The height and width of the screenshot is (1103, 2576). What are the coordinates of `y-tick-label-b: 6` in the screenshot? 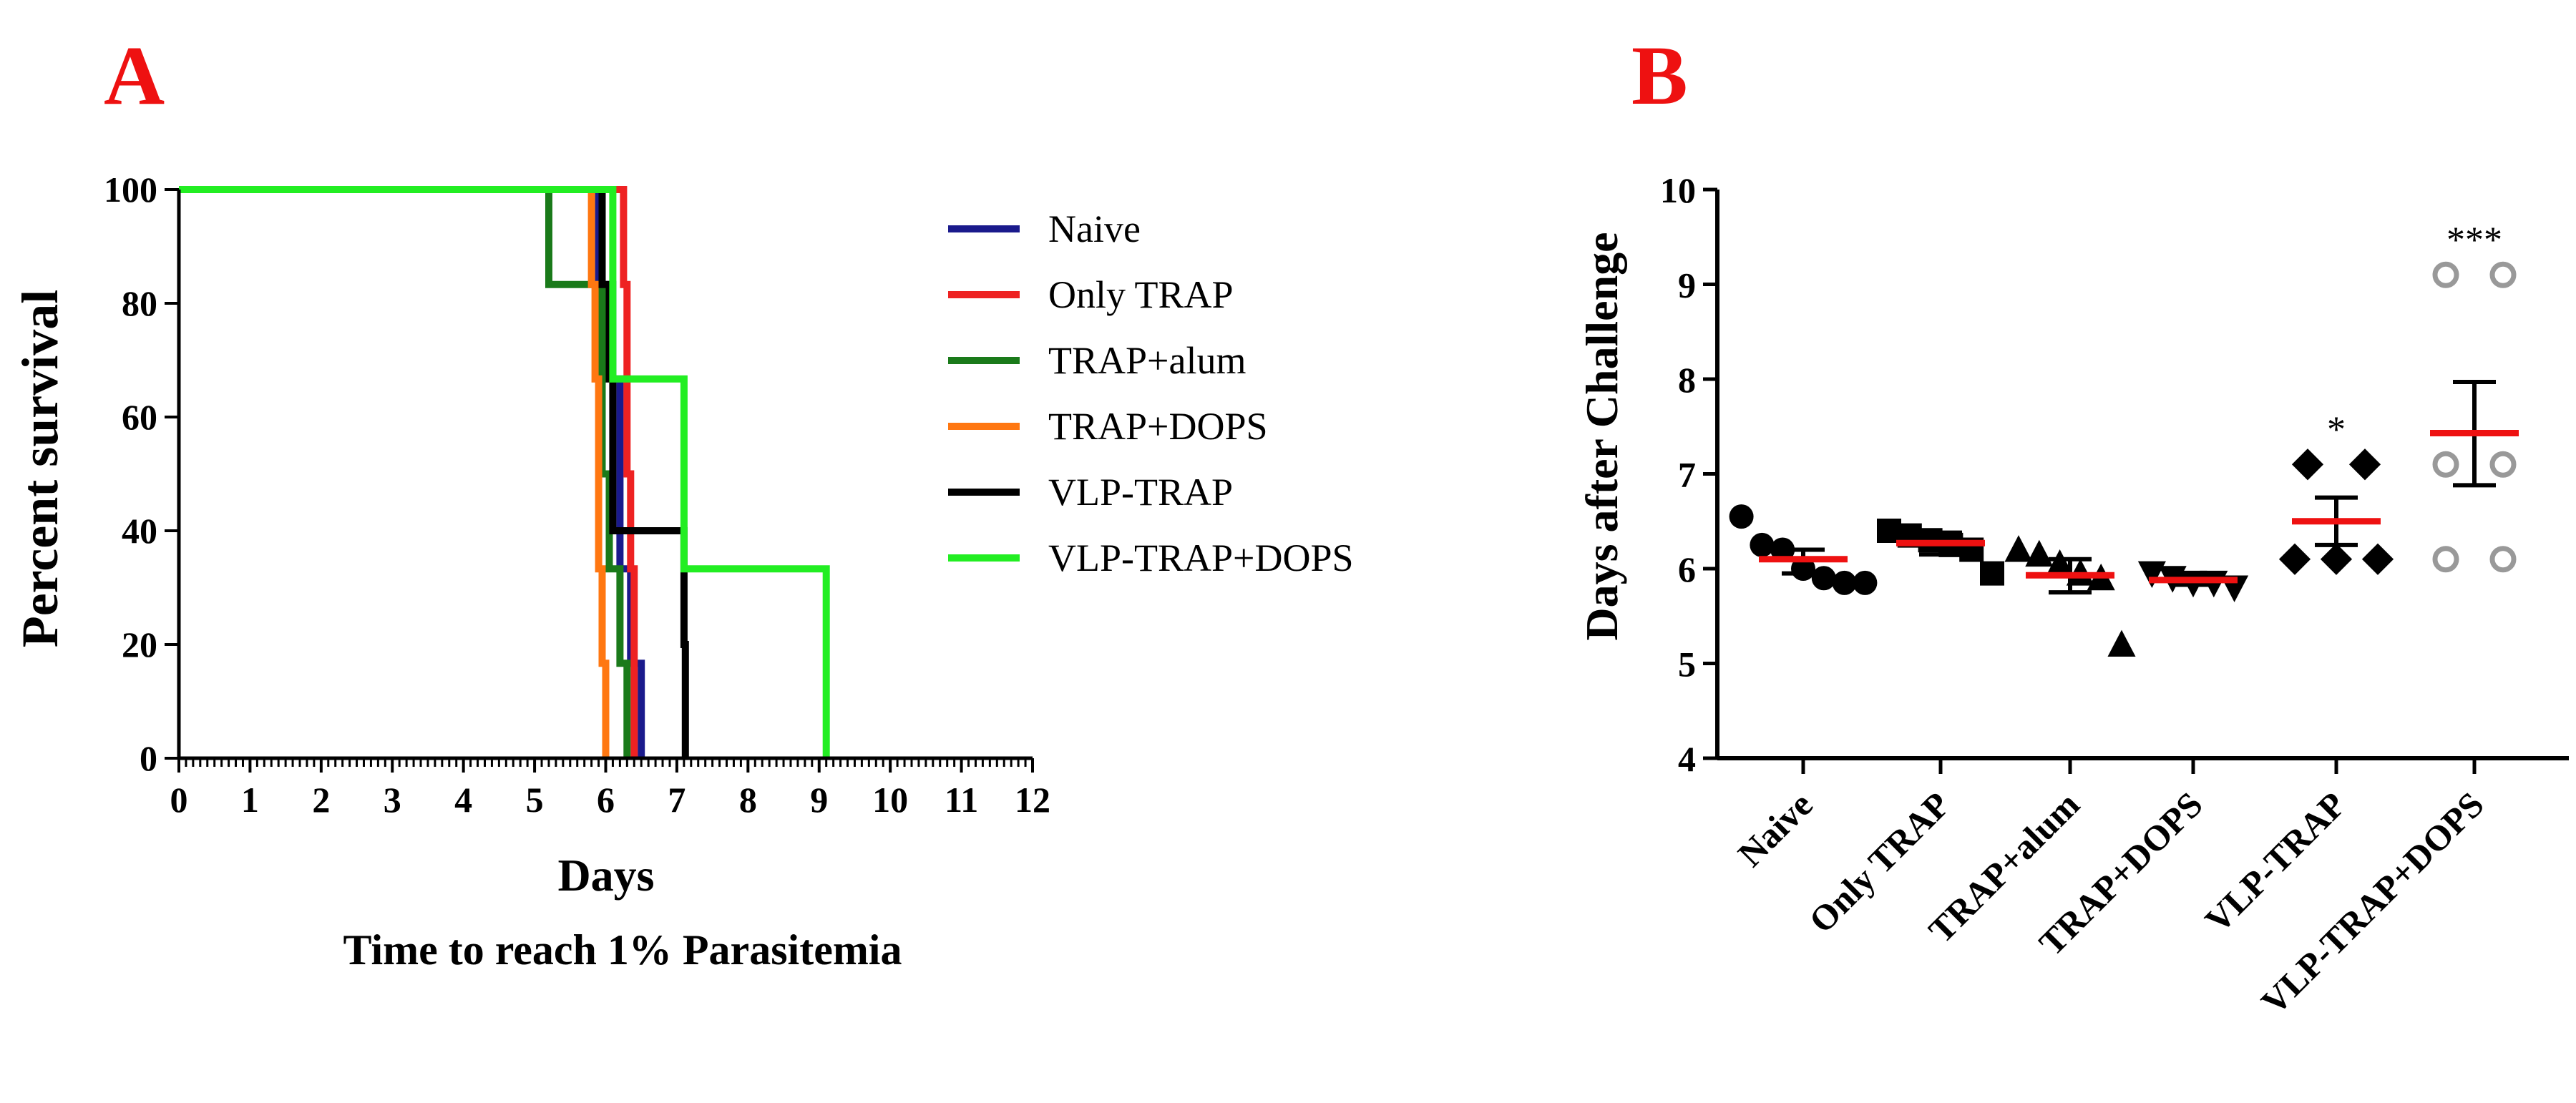 It's located at (1687, 569).